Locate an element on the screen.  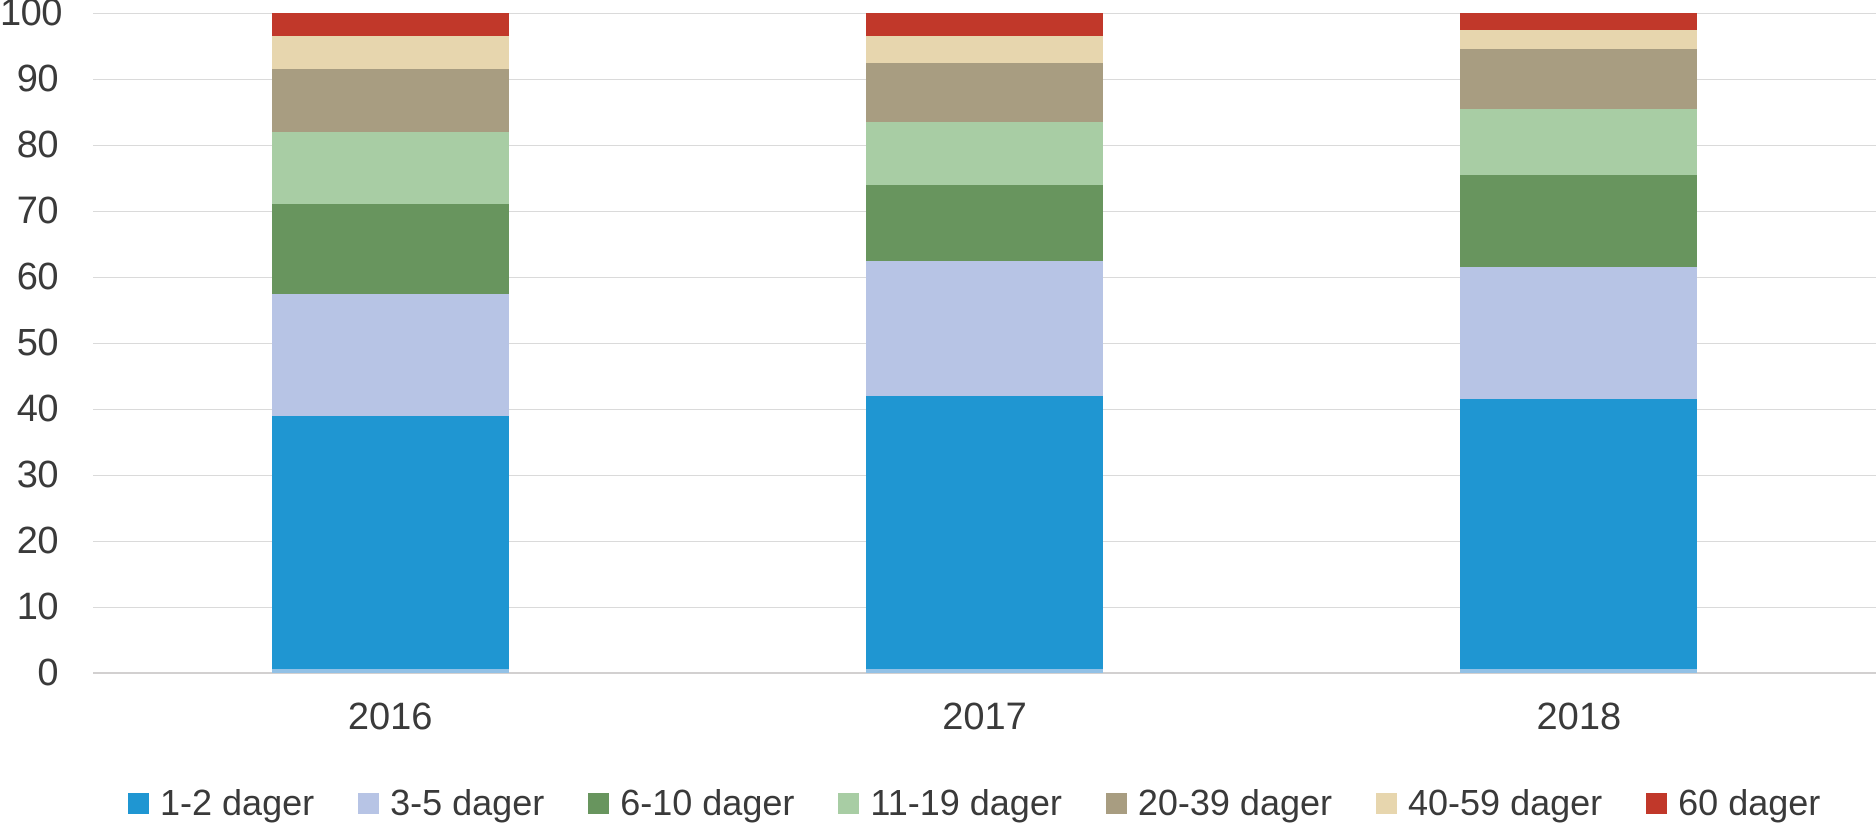
bar-2017 is located at coordinates (984, 343).